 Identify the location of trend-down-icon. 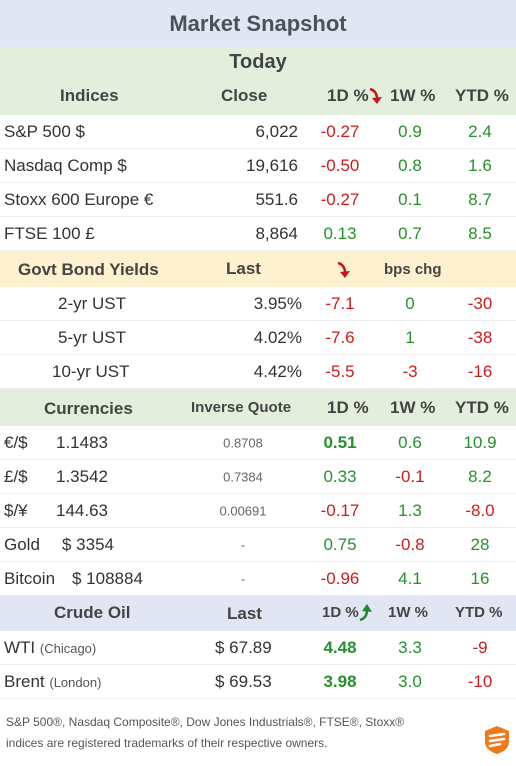
(375, 95).